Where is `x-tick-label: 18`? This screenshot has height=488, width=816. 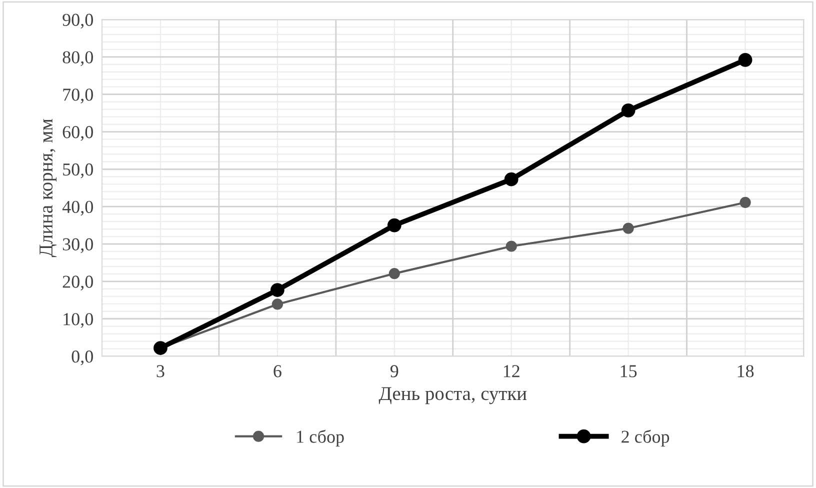 x-tick-label: 18 is located at coordinates (746, 371).